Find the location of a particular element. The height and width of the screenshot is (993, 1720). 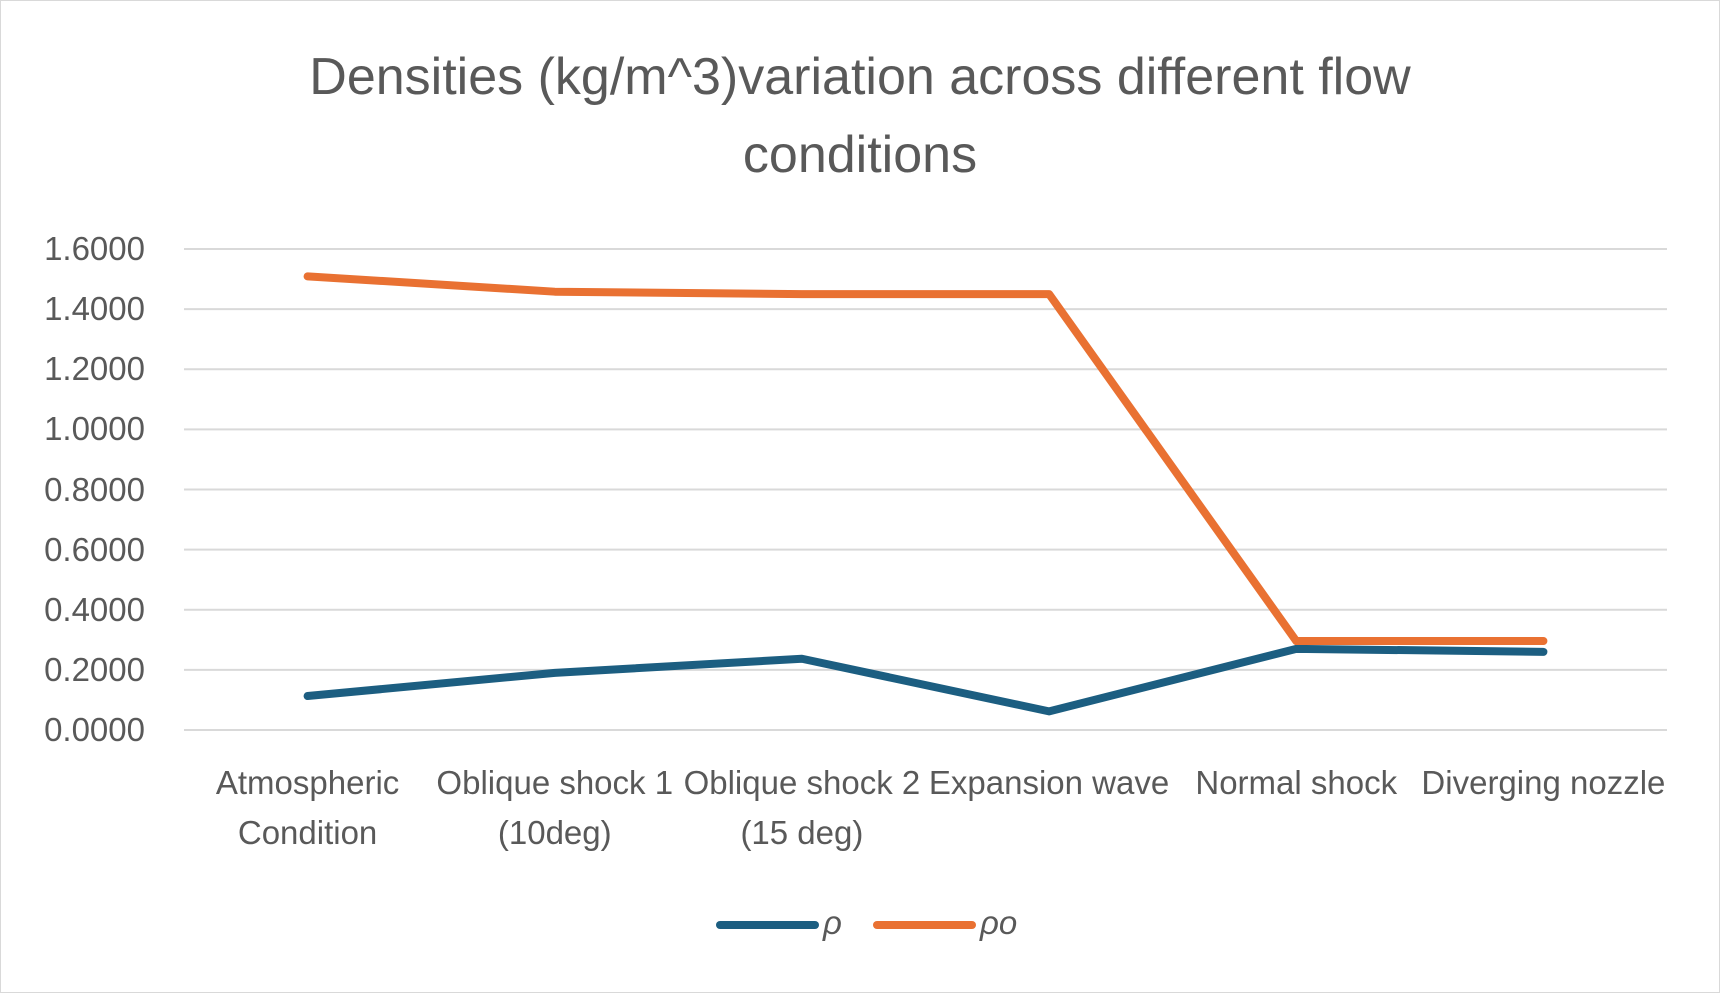

x-tick-label: Expansion wave is located at coordinates (1049, 782).